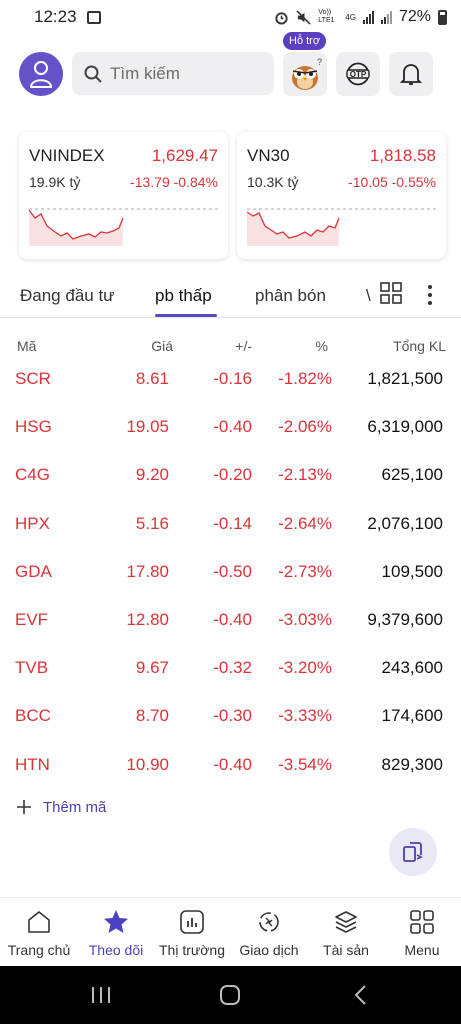 The image size is (461, 1024). I want to click on status-bar: 12:23 Vo)) LTE1 4G 72%, so click(230, 17).